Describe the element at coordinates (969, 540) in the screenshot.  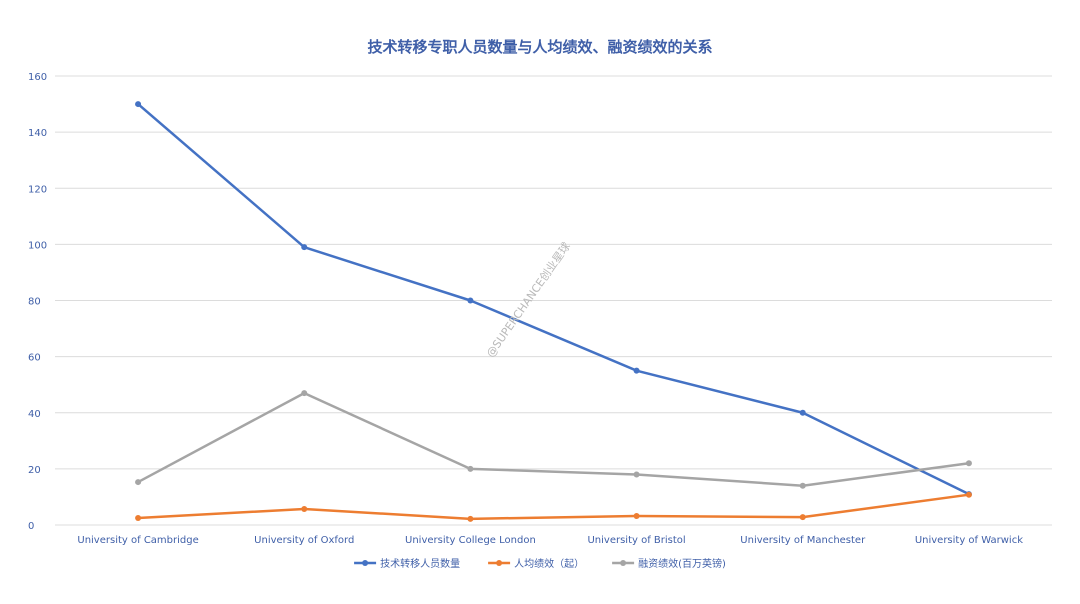
I see `x-tick-label: University of Warwick` at that location.